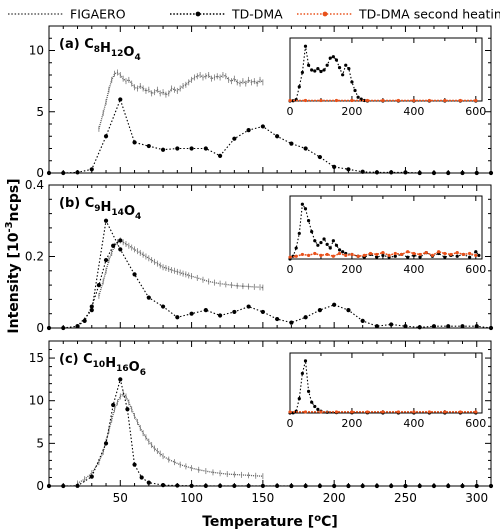  I want to click on legend: FIGAERO TD-DMA TD-DMA second heating, so click(254, 14).